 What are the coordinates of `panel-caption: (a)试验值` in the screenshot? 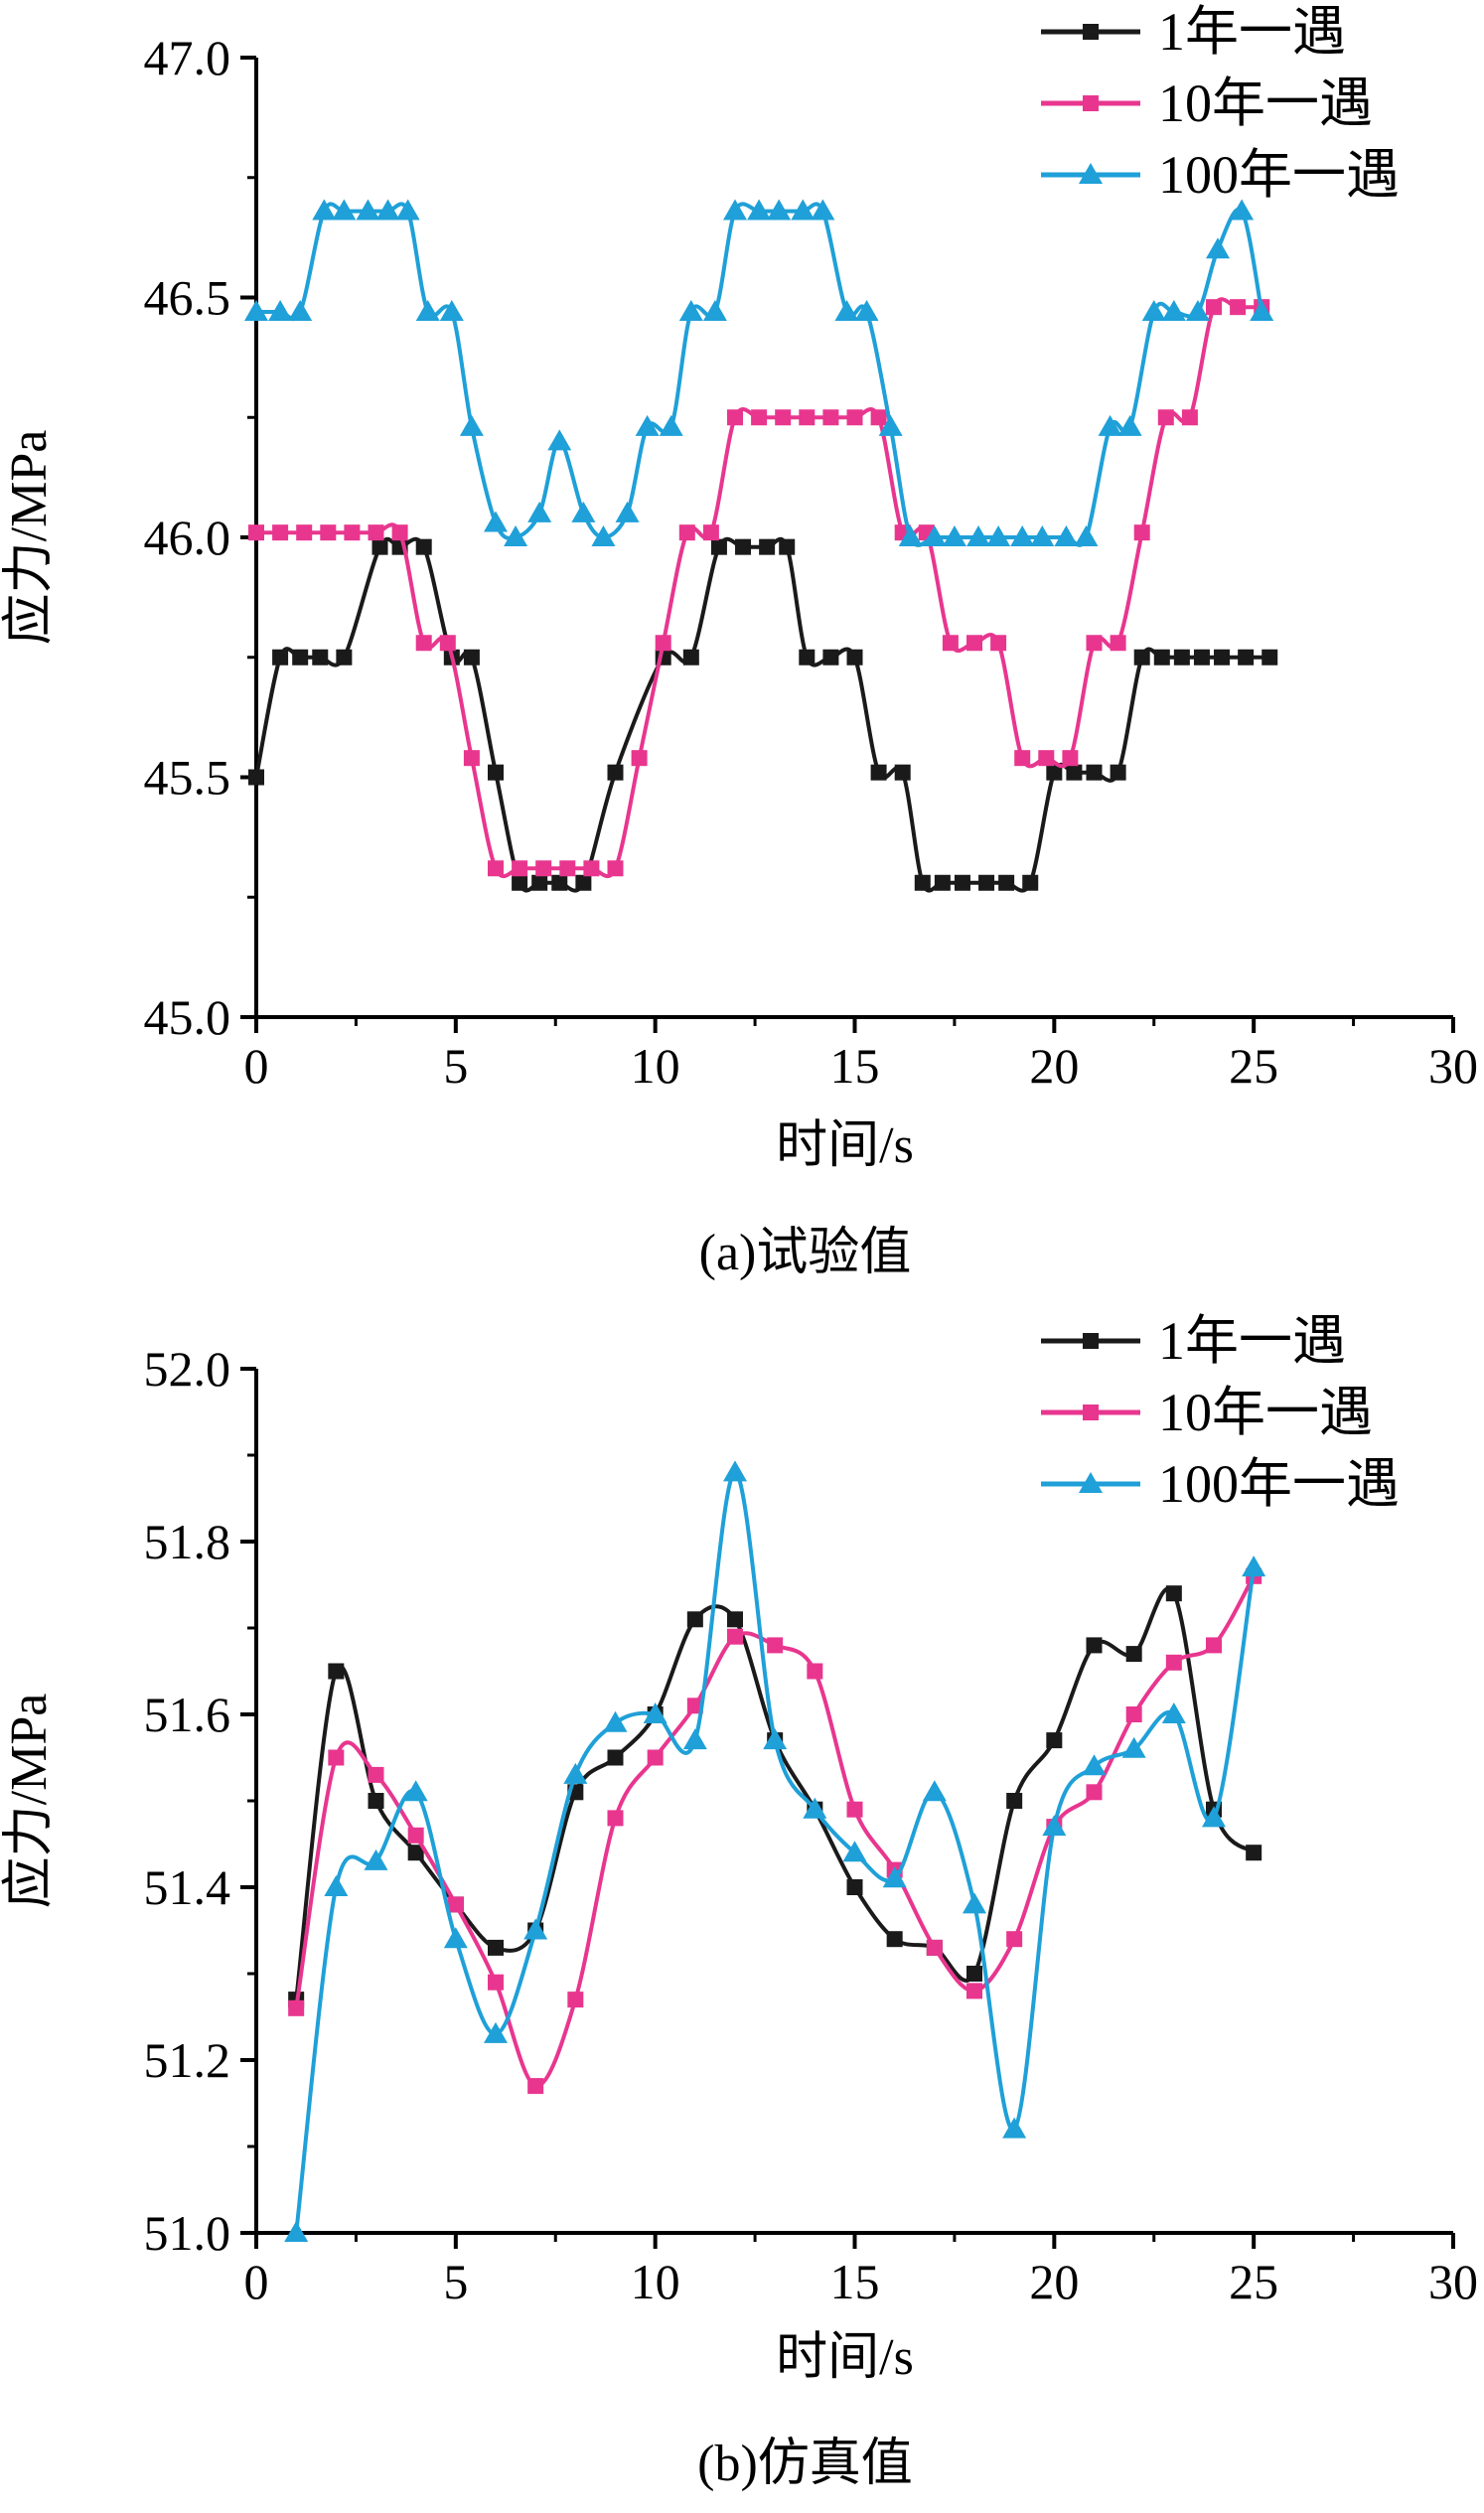 It's located at (805, 1253).